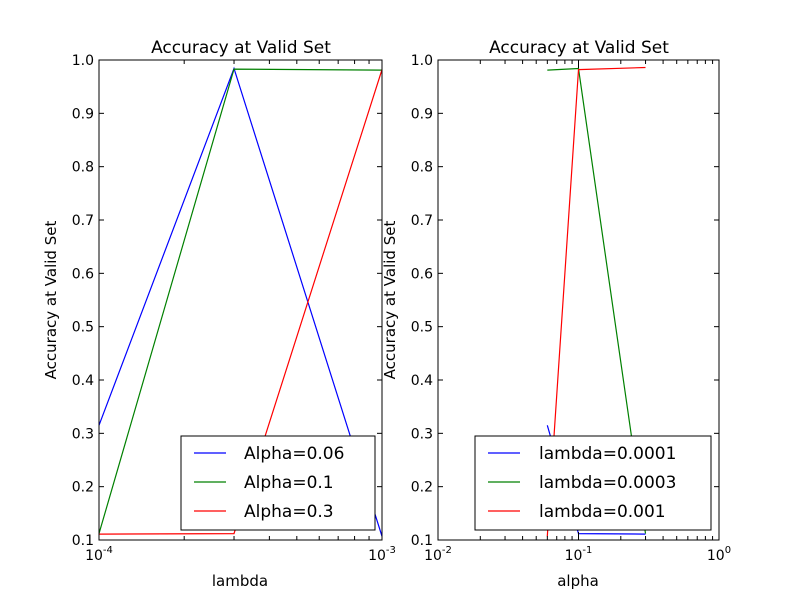  What do you see at coordinates (83, 168) in the screenshot?
I see `left-y-tick-label: 0.8` at bounding box center [83, 168].